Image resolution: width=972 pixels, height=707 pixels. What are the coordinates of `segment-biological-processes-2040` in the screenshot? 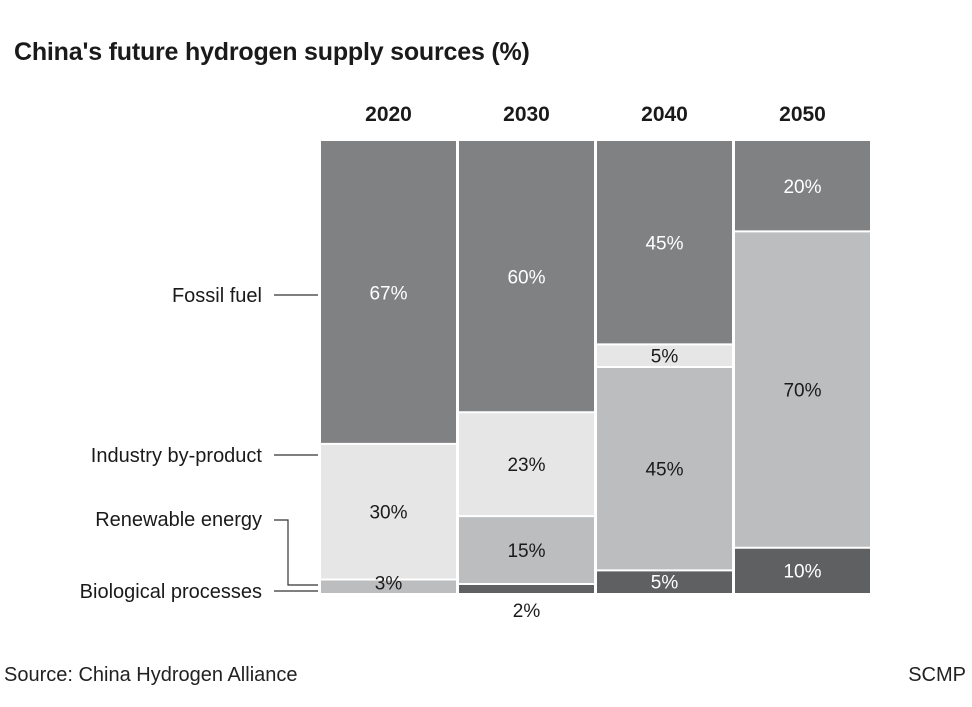 It's located at (664, 581).